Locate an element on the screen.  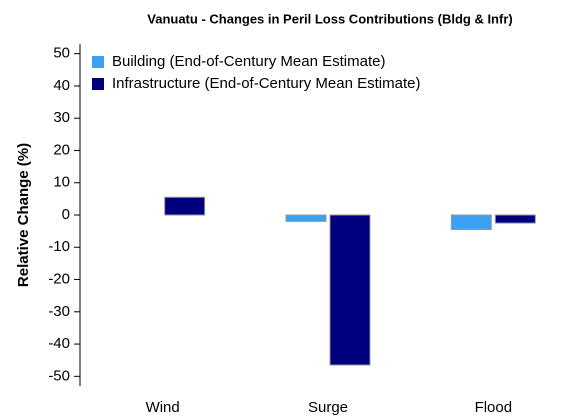
x-tick-label: Flood is located at coordinates (494, 407).